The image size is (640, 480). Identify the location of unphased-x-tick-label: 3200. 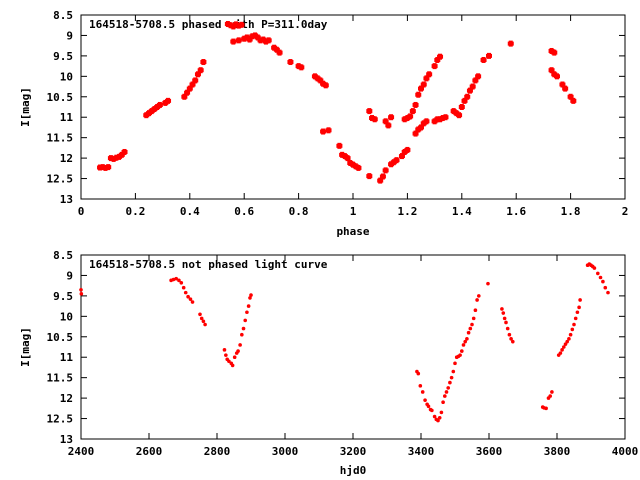
(353, 451).